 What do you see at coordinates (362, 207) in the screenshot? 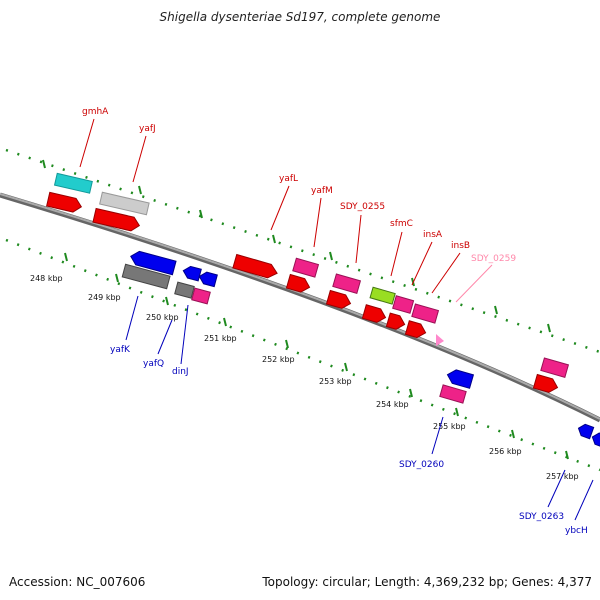
I see `gene-label-SDY_0255: SDY_0255` at bounding box center [362, 207].